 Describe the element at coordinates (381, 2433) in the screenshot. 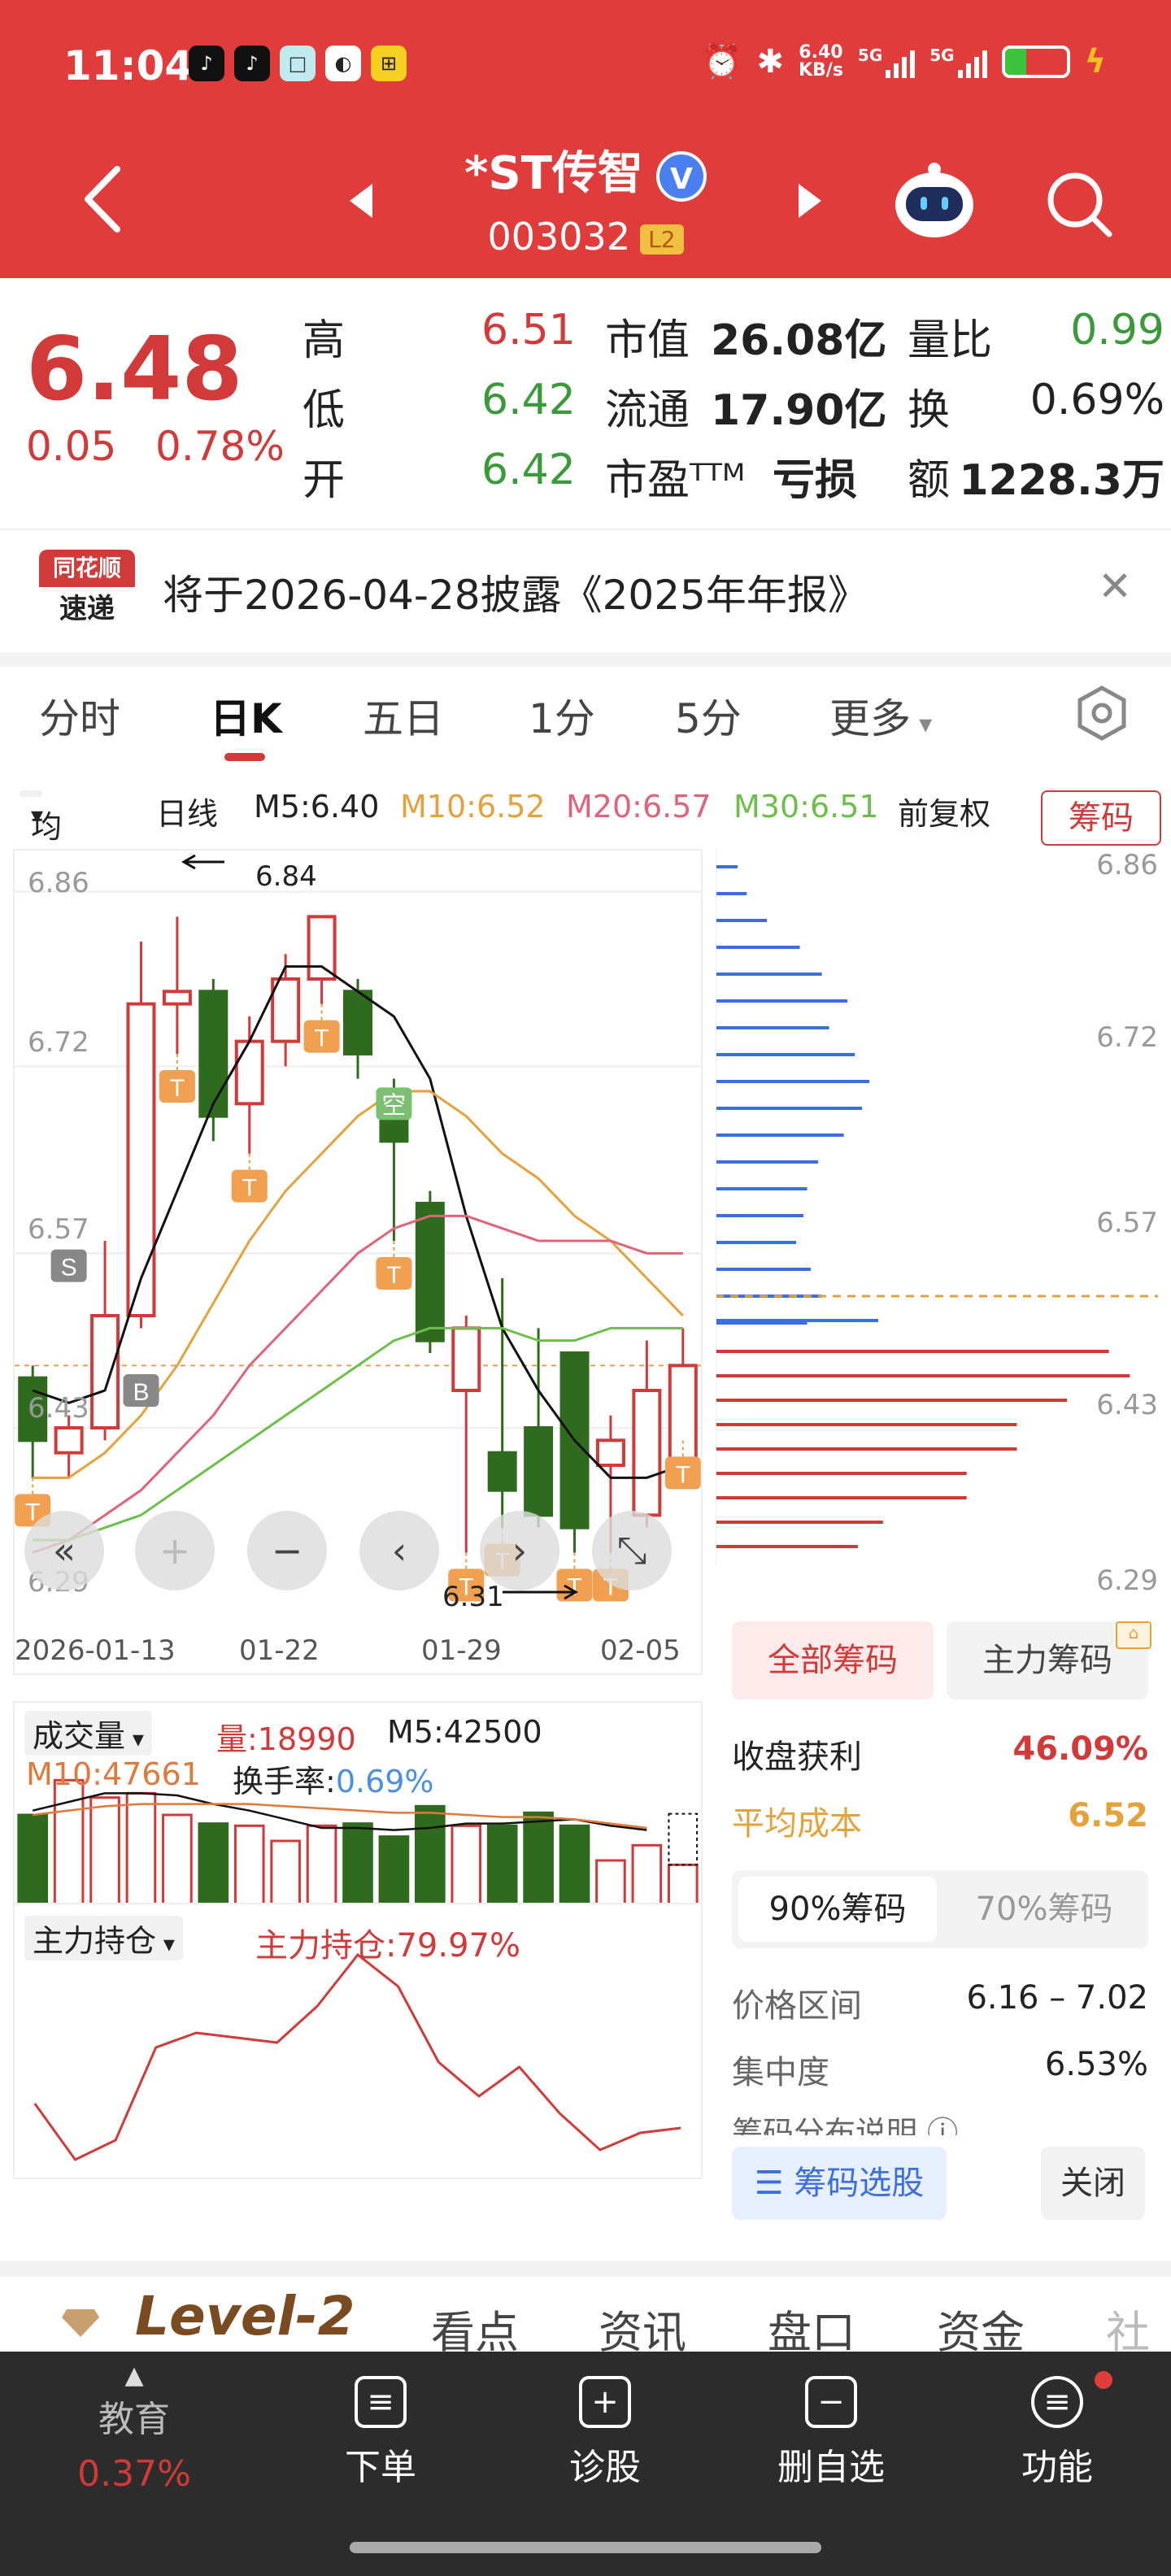

I see `nav-order: ≡ 下单` at that location.